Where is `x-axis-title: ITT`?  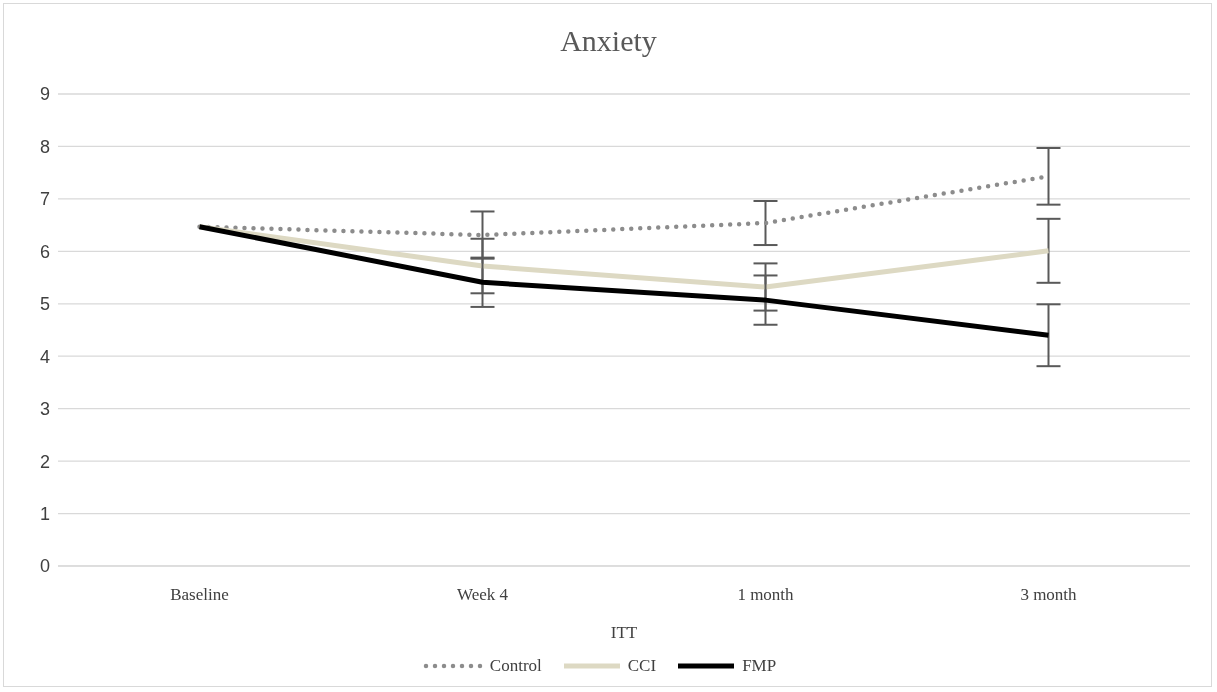
x-axis-title: ITT is located at coordinates (624, 632).